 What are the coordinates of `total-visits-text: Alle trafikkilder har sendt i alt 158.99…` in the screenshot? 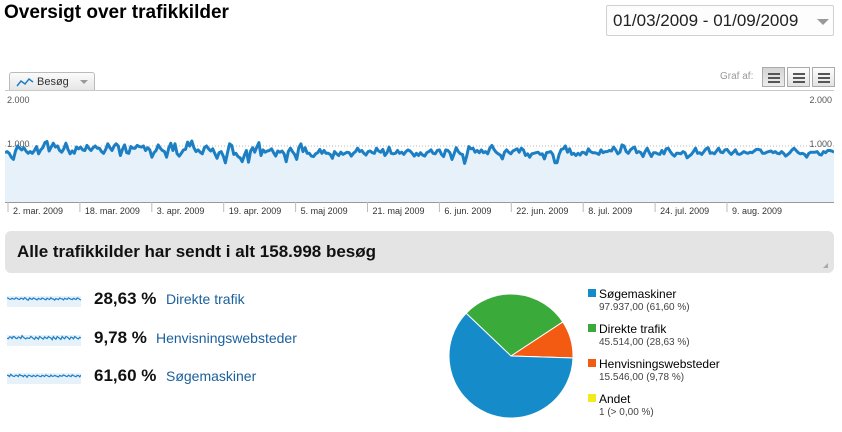 It's located at (197, 251).